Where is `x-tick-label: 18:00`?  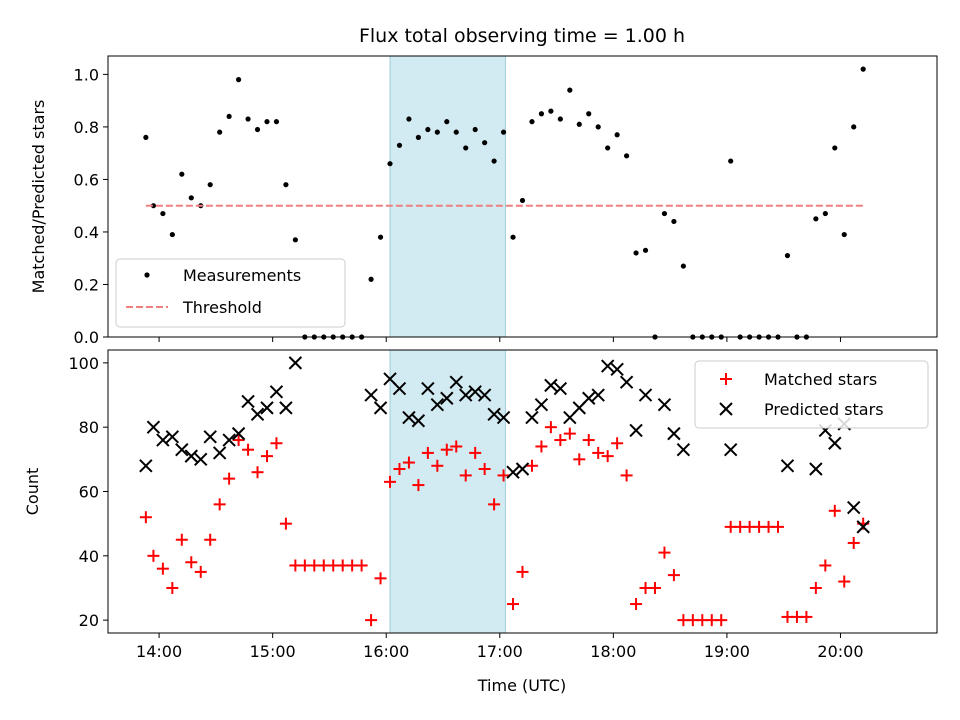
x-tick-label: 18:00 is located at coordinates (613, 651).